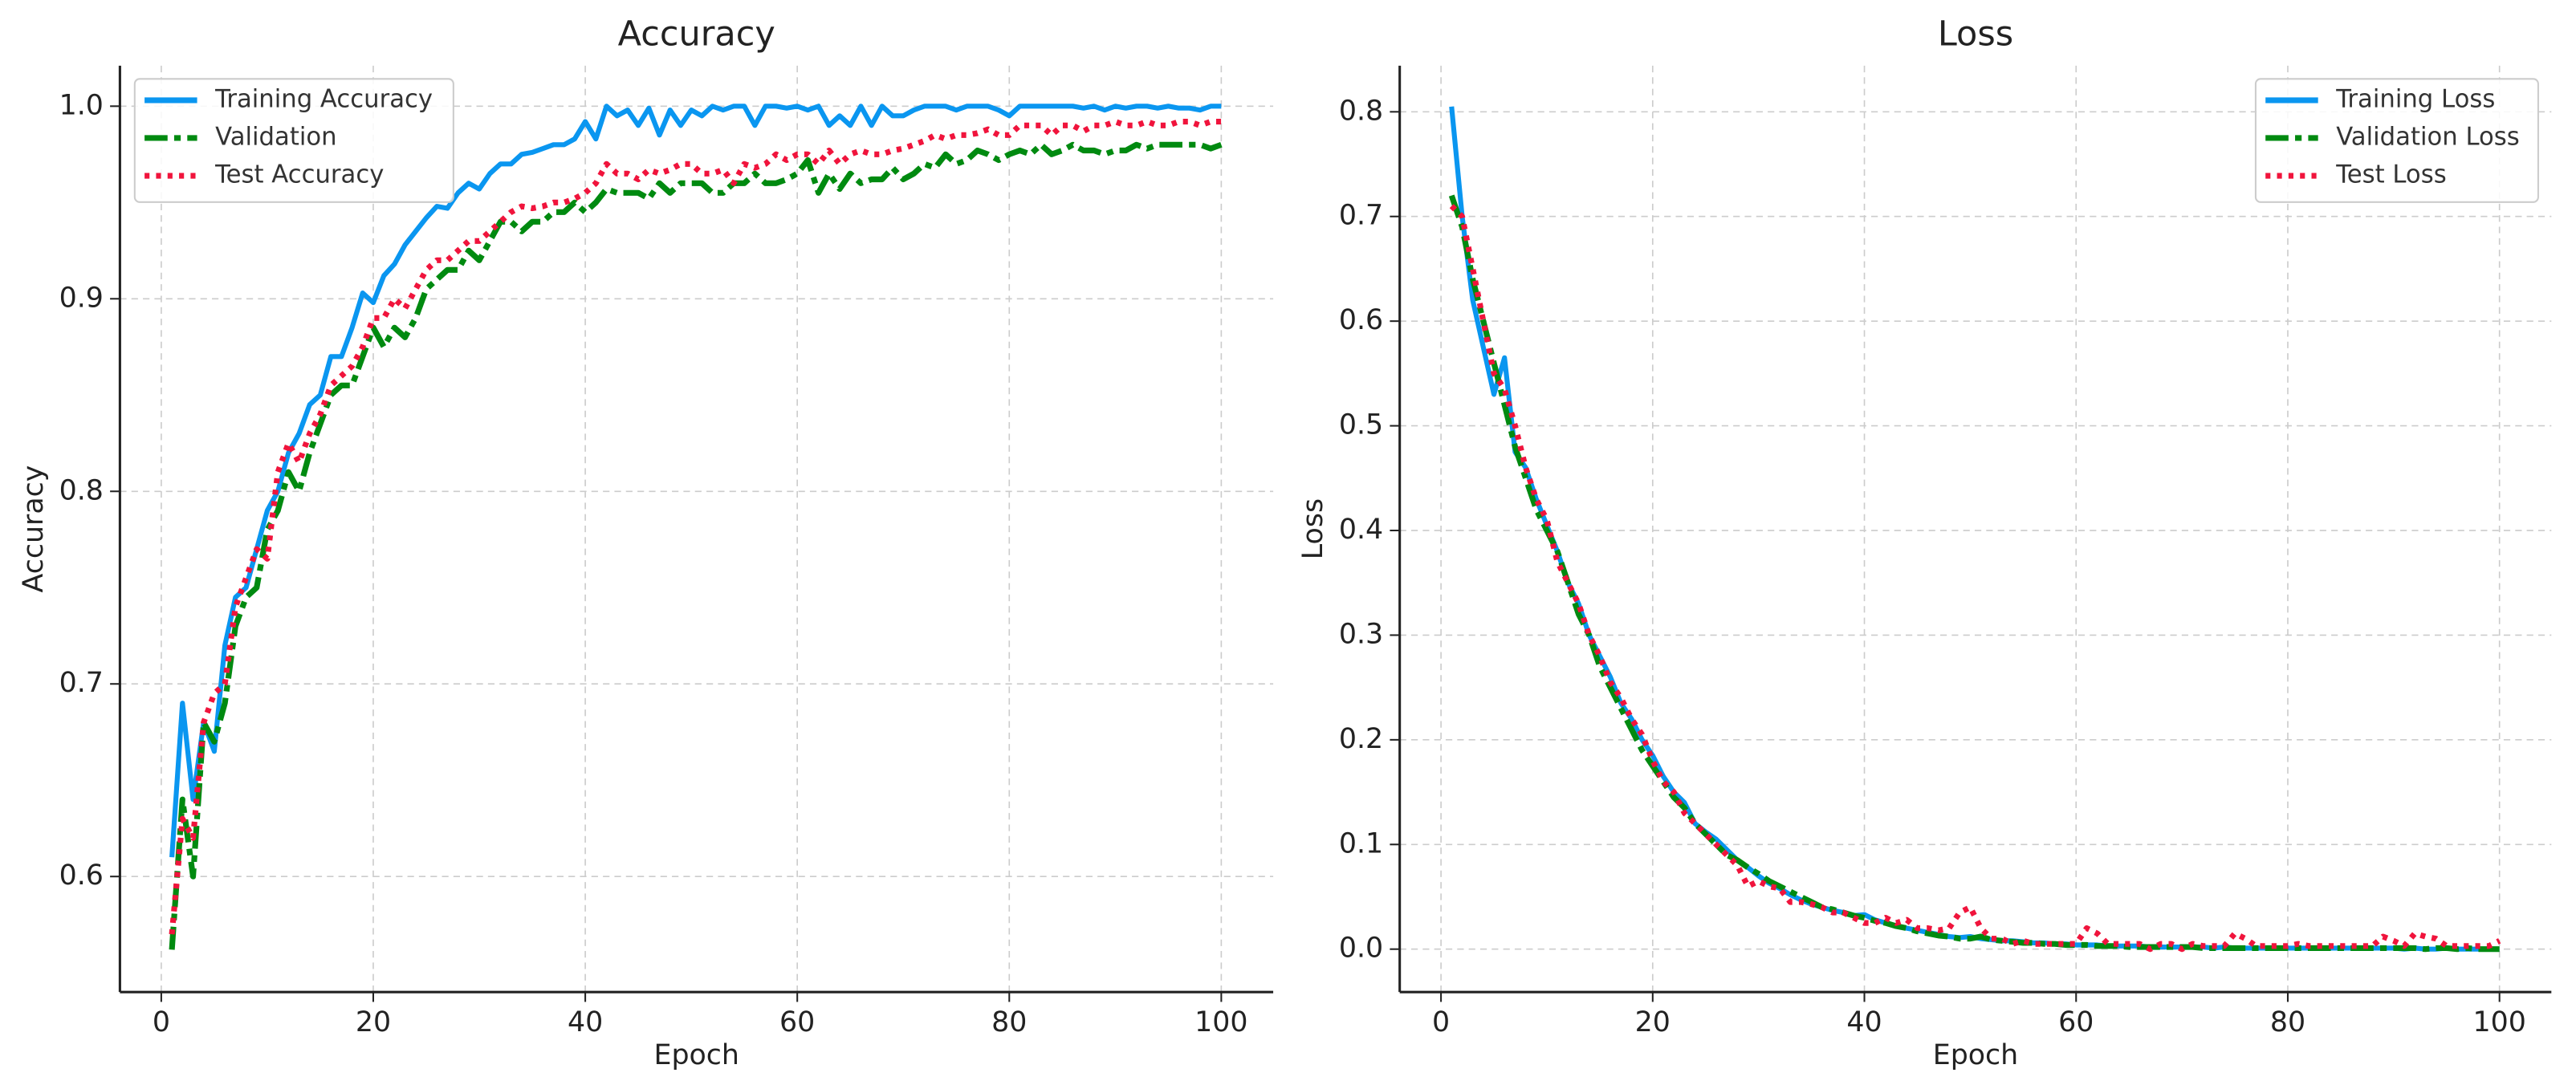 This screenshot has height=1089, width=2576. Describe the element at coordinates (1361, 634) in the screenshot. I see `y-tick-label: 0.3` at that location.